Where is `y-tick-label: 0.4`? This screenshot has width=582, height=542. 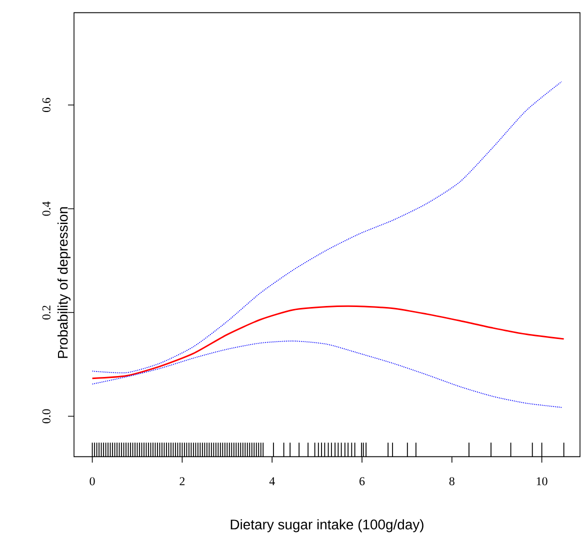
y-tick-label: 0.4 is located at coordinates (46, 208).